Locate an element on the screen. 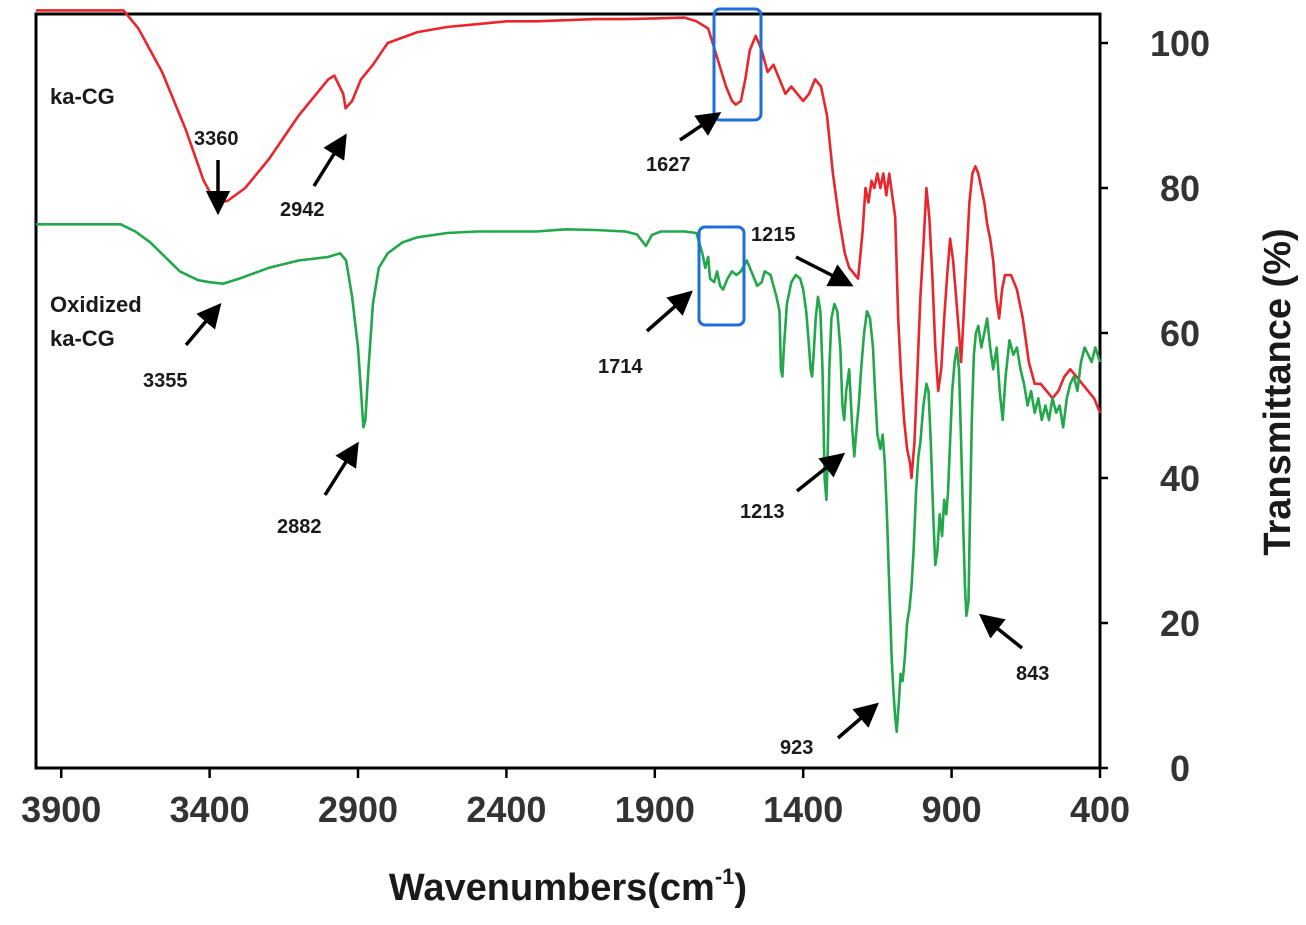 The width and height of the screenshot is (1306, 925). peak-label-1714: 1714 is located at coordinates (620, 367).